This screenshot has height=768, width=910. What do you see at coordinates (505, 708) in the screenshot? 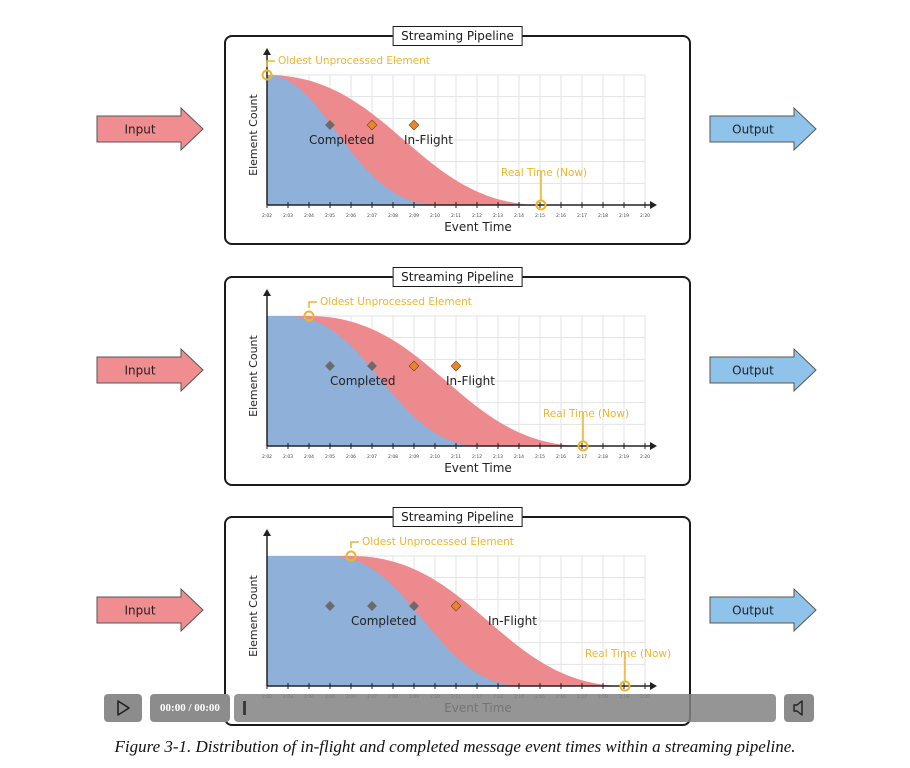
I see `progress-bar` at bounding box center [505, 708].